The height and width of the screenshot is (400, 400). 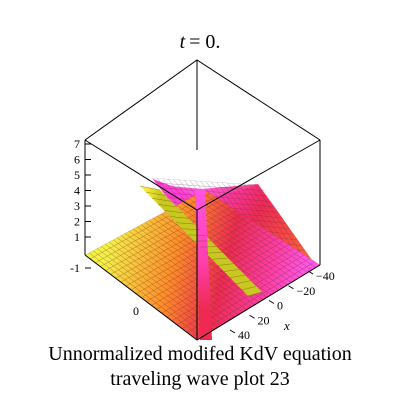 I want to click on x-tick-label: −20, so click(x=306, y=291).